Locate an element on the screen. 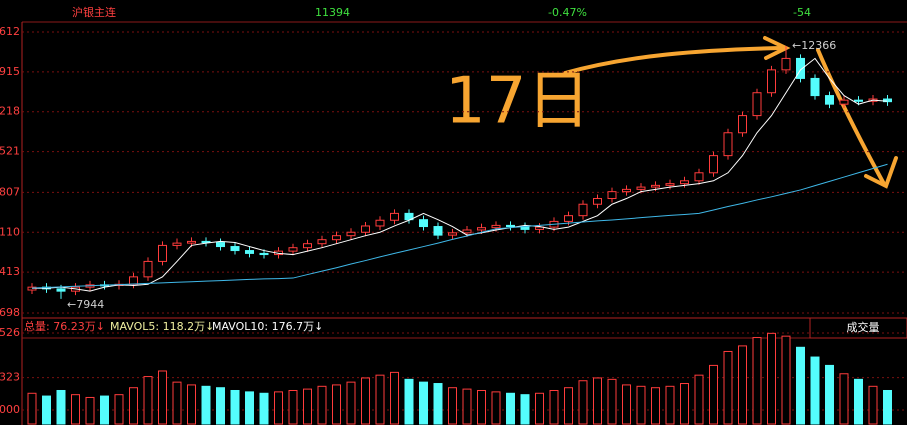  volume-title: 成交量 is located at coordinates (863, 327).